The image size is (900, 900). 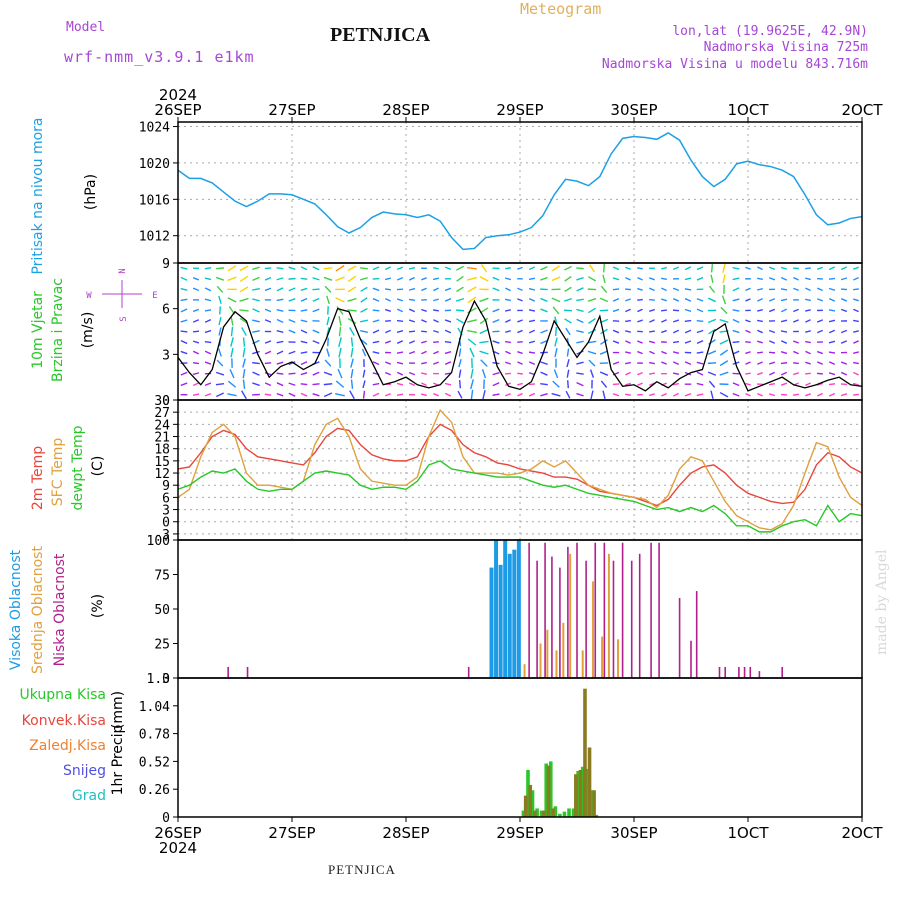 What do you see at coordinates (89, 796) in the screenshot?
I see `precip-legend-item: Grad` at bounding box center [89, 796].